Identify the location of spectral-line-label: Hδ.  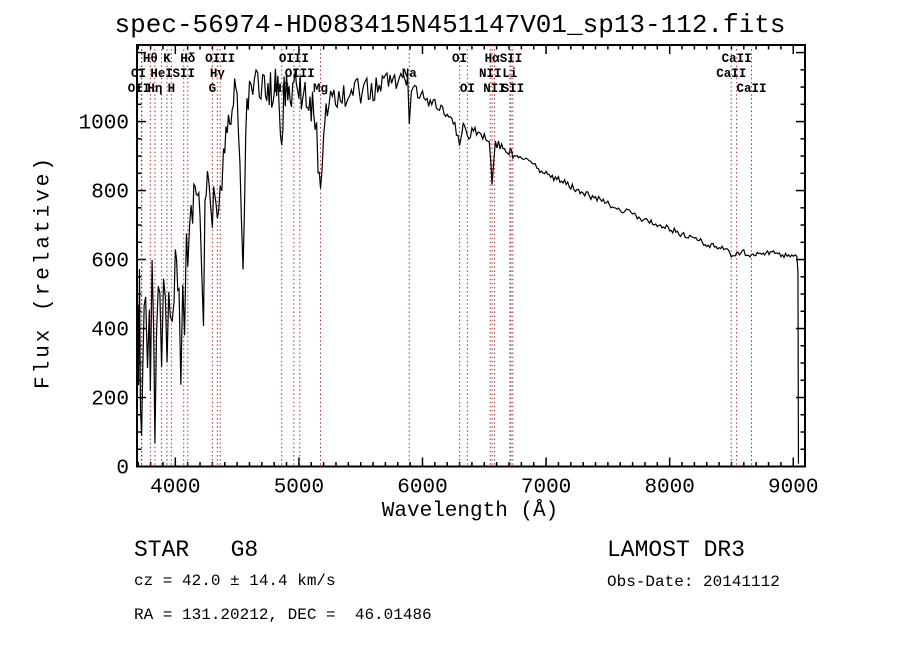
(187, 59).